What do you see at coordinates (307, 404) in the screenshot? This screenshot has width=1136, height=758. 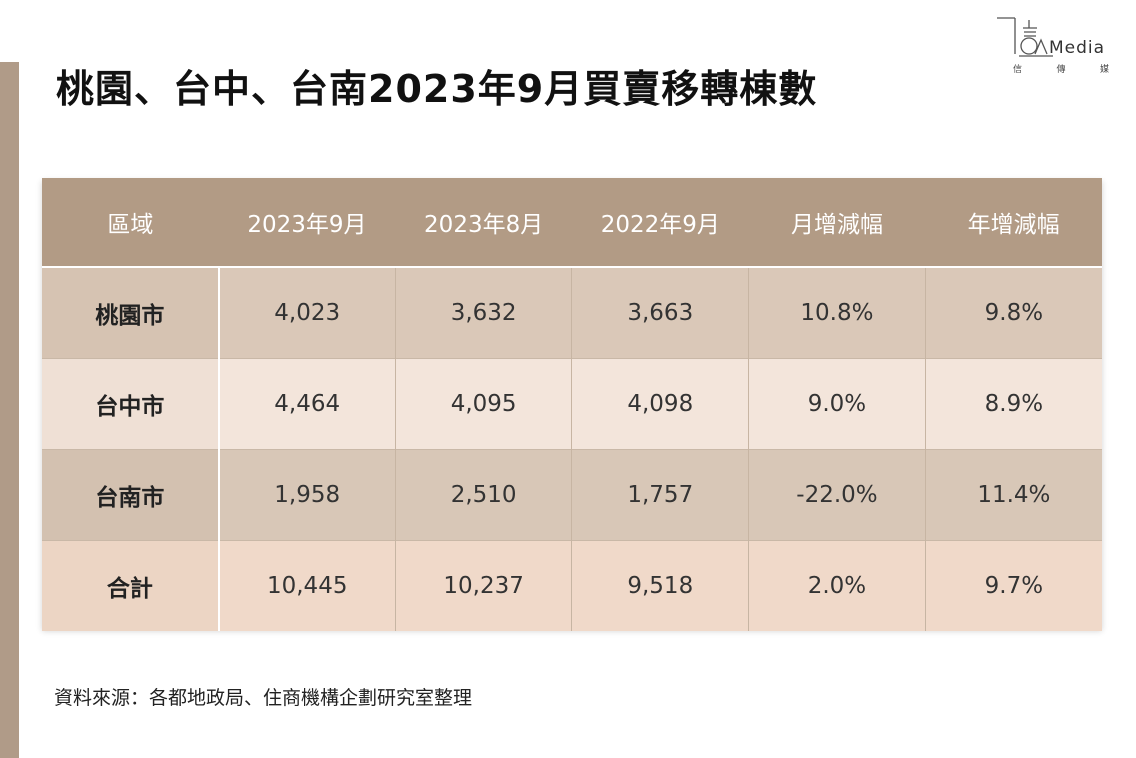 I see `table-cell: 4,464` at bounding box center [307, 404].